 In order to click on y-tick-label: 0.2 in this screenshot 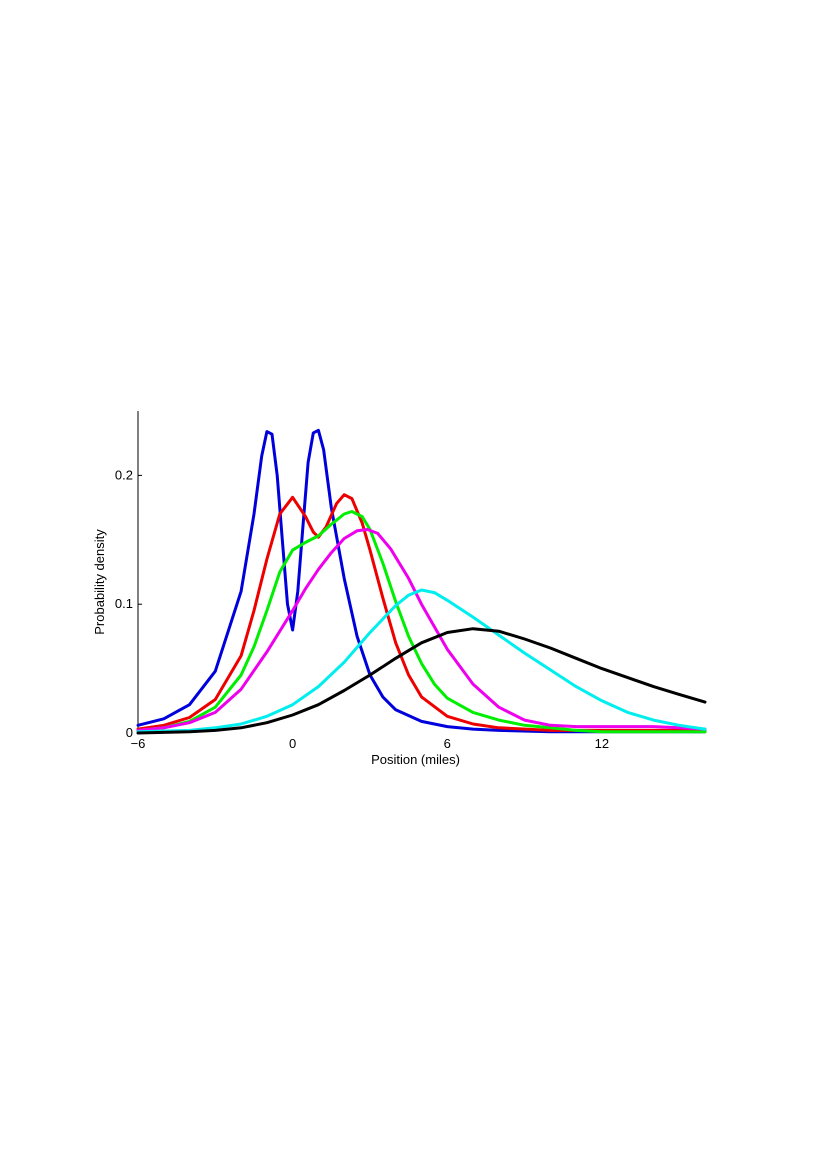, I will do `click(124, 474)`.